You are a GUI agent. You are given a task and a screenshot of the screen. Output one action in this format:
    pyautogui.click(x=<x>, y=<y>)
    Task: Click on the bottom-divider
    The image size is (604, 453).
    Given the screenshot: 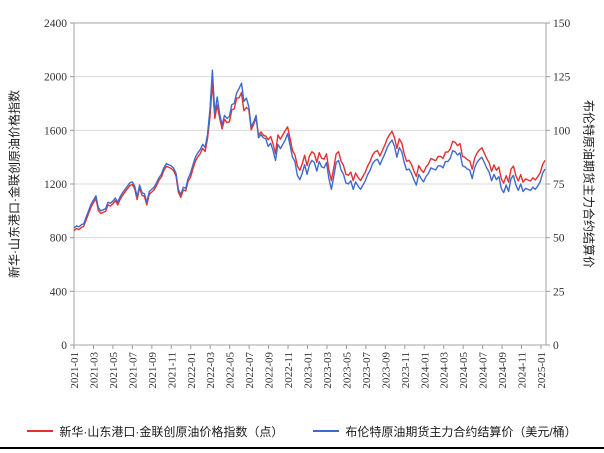 What is the action you would take?
    pyautogui.click(x=302, y=448)
    